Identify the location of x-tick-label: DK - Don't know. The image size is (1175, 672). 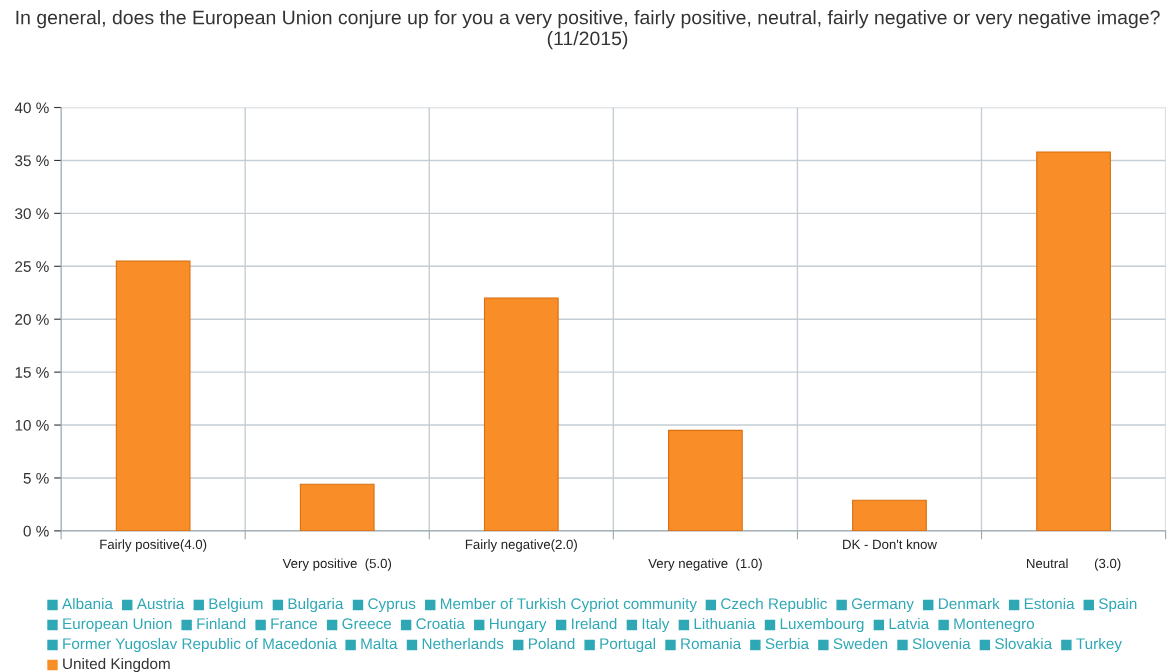
(890, 544).